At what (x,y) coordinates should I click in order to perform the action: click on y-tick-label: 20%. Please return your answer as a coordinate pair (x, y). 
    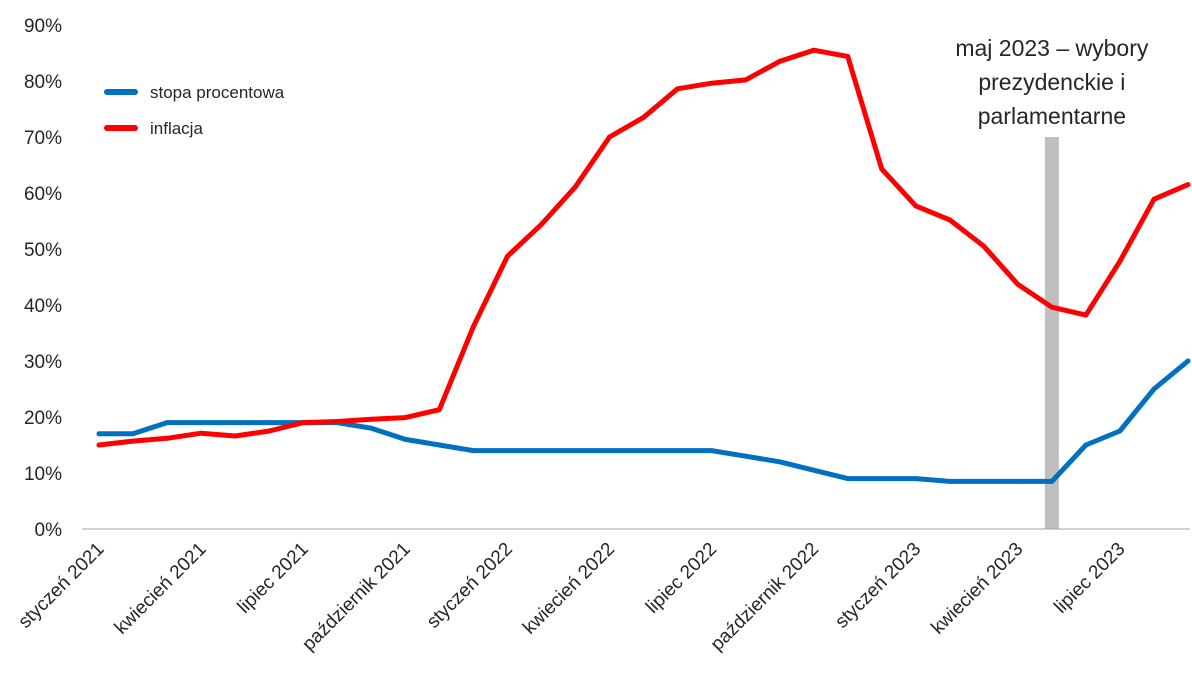
    Looking at the image, I should click on (43, 418).